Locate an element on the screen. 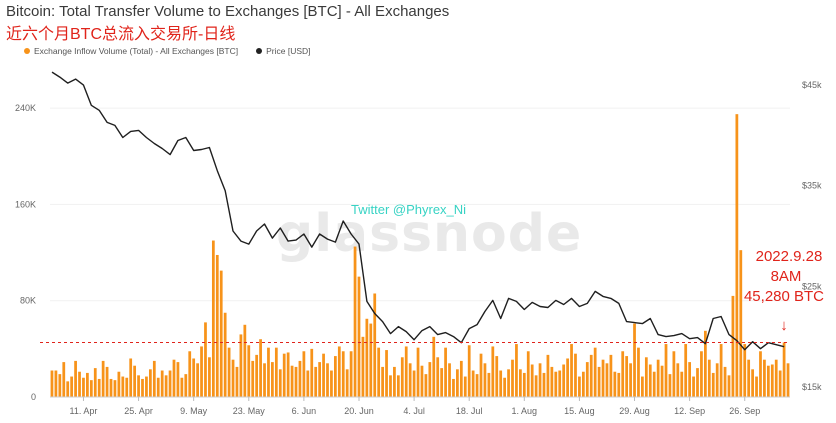  y-right-tick-label: $15k is located at coordinates (812, 387).